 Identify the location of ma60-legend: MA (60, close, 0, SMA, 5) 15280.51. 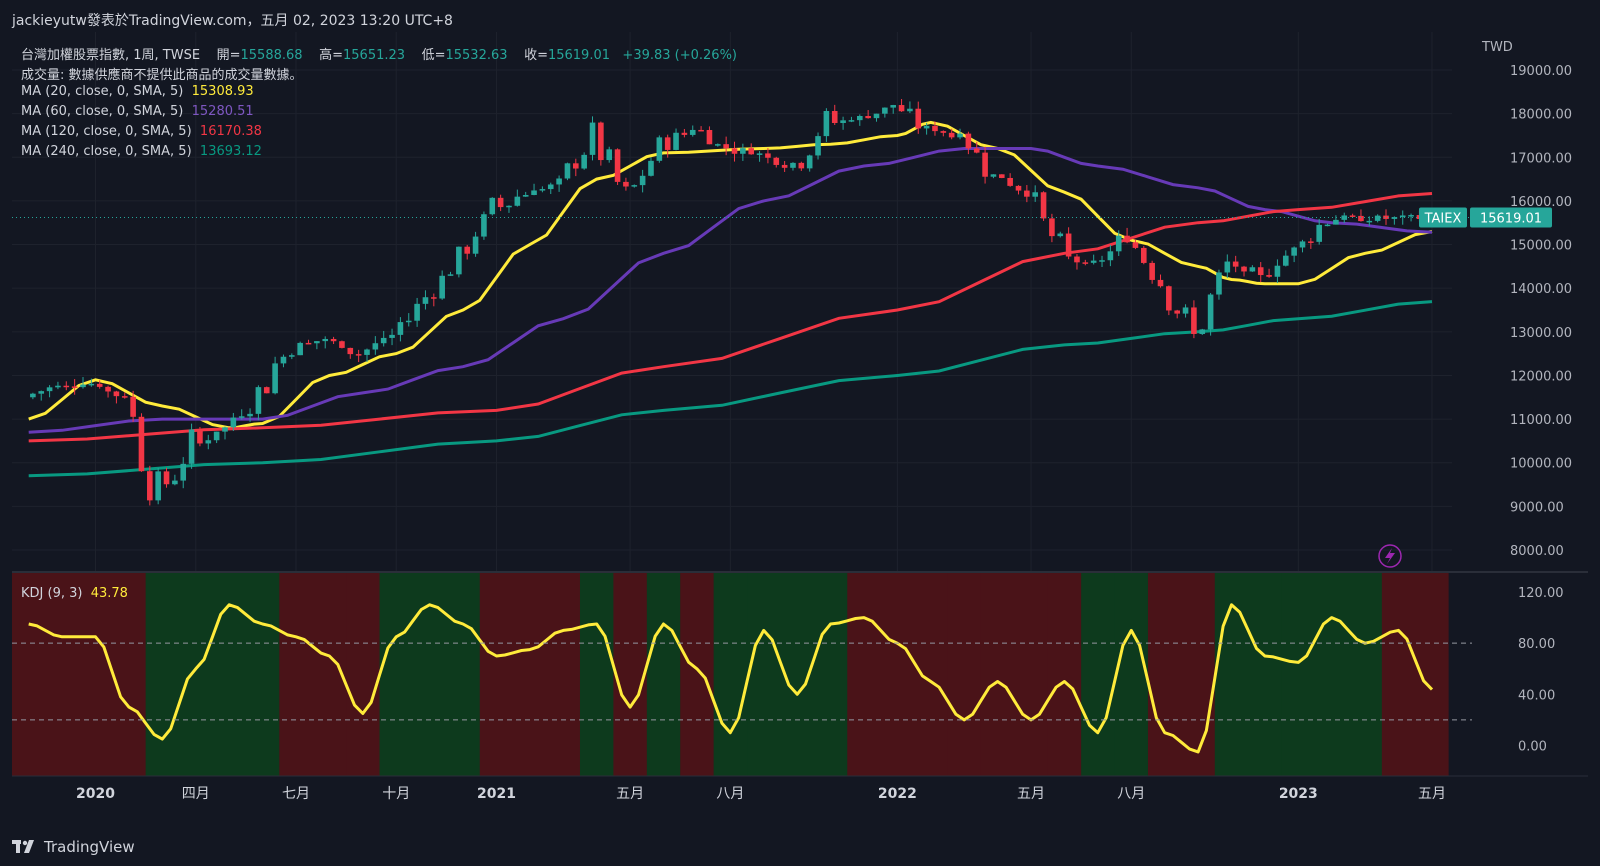
(137, 111).